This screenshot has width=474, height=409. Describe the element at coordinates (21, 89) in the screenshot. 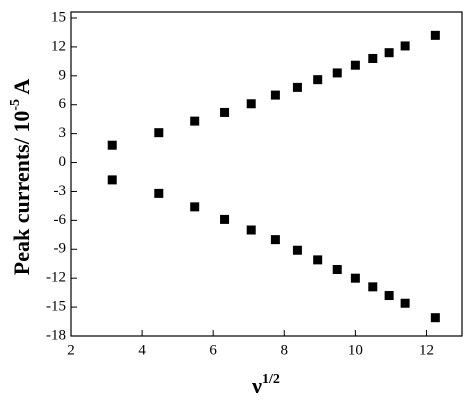

I see `y-label-suffix: A` at that location.